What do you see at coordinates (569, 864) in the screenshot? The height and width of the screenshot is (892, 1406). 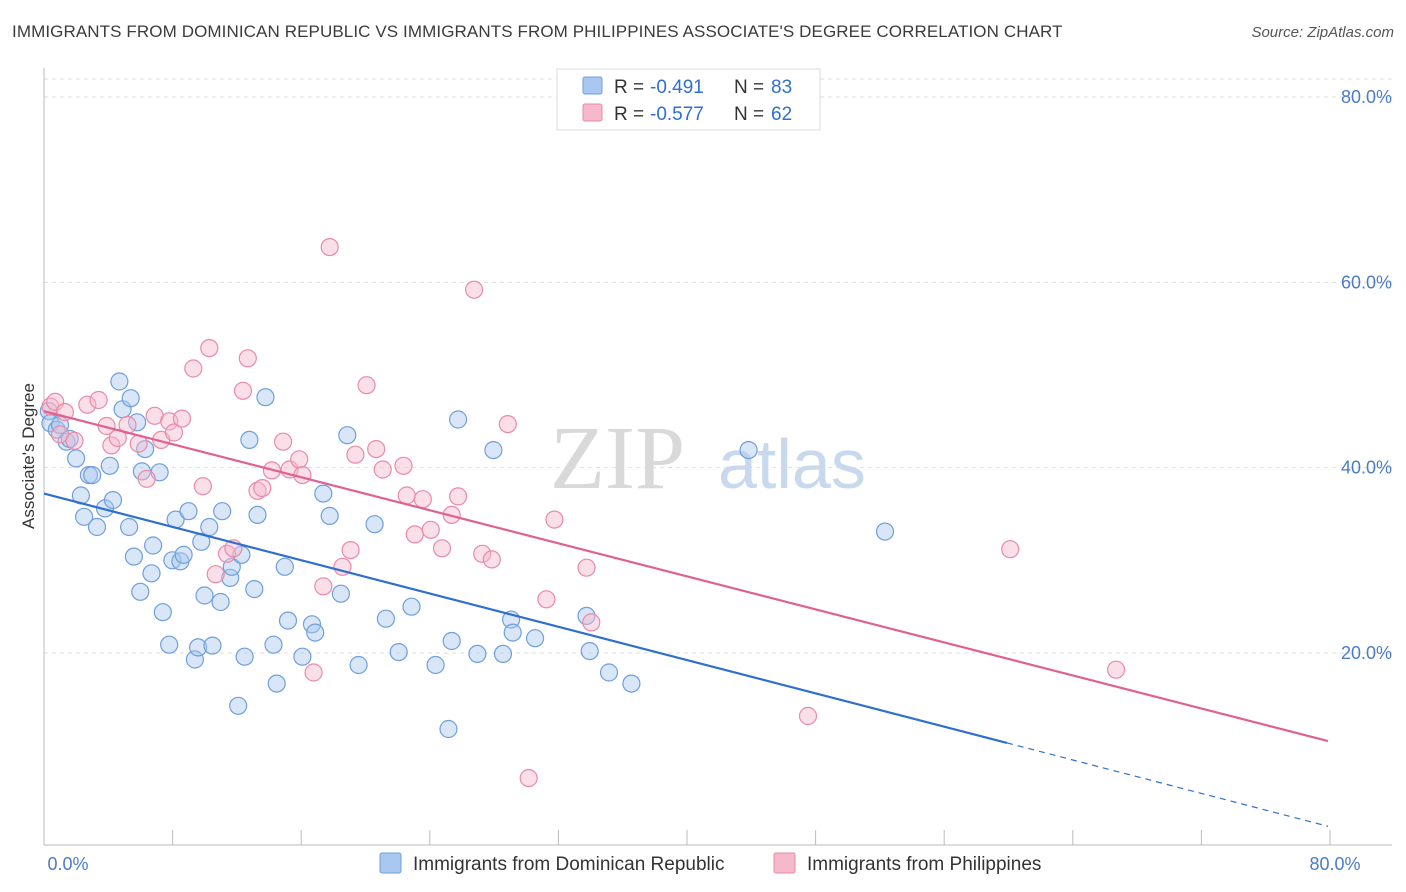 I see `bottom-legend-label-dominican: Immigrants from Dominican Republic` at bounding box center [569, 864].